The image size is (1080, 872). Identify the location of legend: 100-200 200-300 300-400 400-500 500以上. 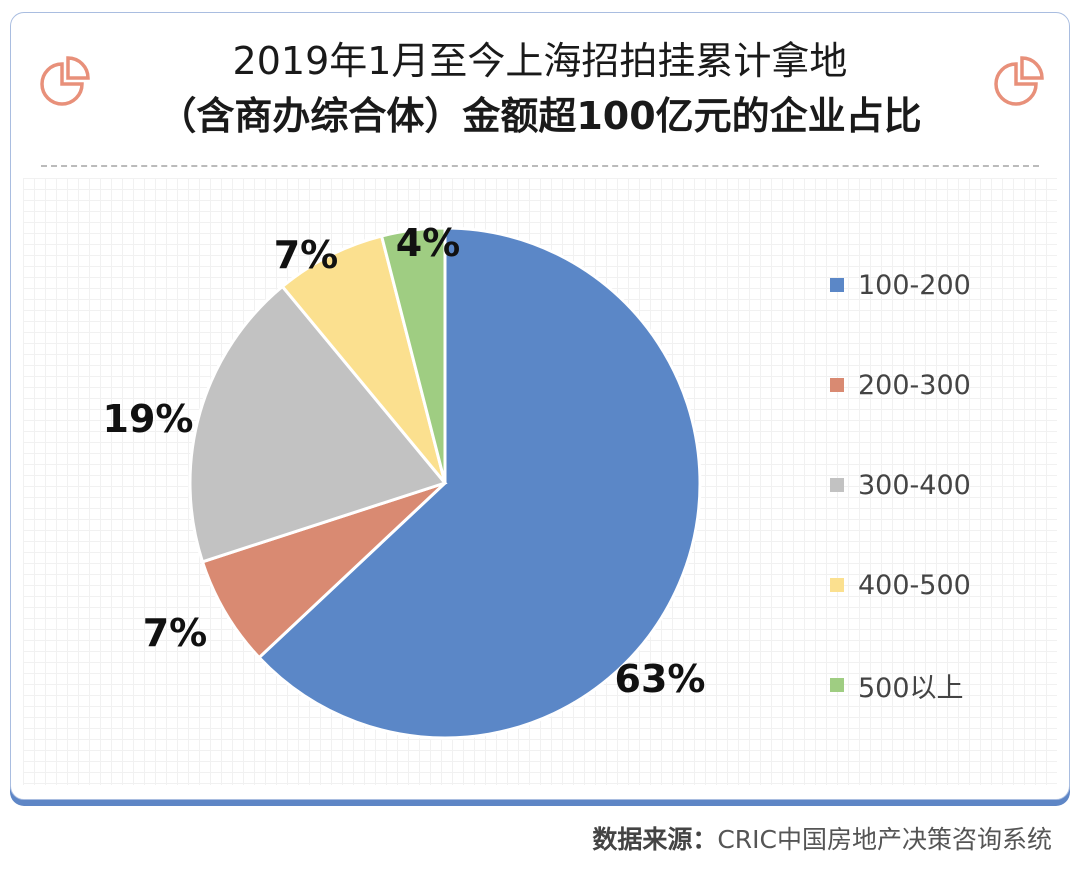
(900, 527).